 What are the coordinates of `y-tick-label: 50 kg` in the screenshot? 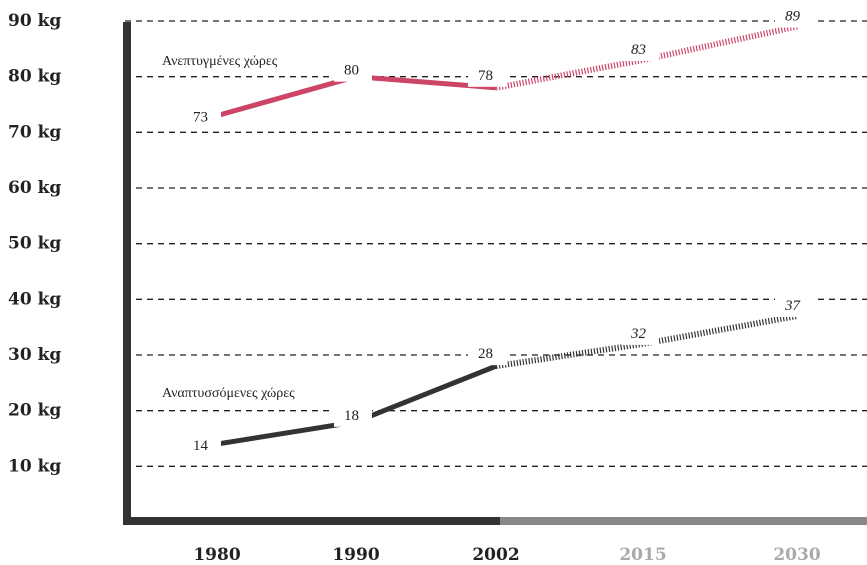 It's located at (34, 244).